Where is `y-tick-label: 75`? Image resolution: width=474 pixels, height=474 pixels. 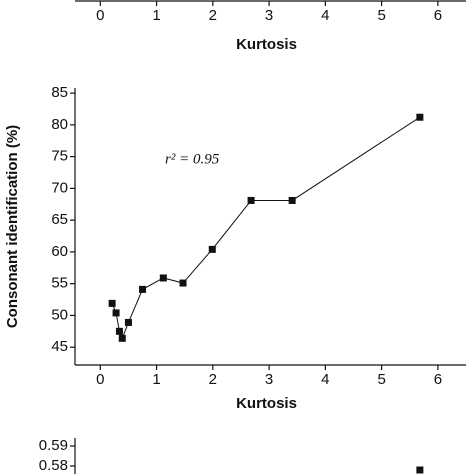
y-tick-label: 75 is located at coordinates (59, 156).